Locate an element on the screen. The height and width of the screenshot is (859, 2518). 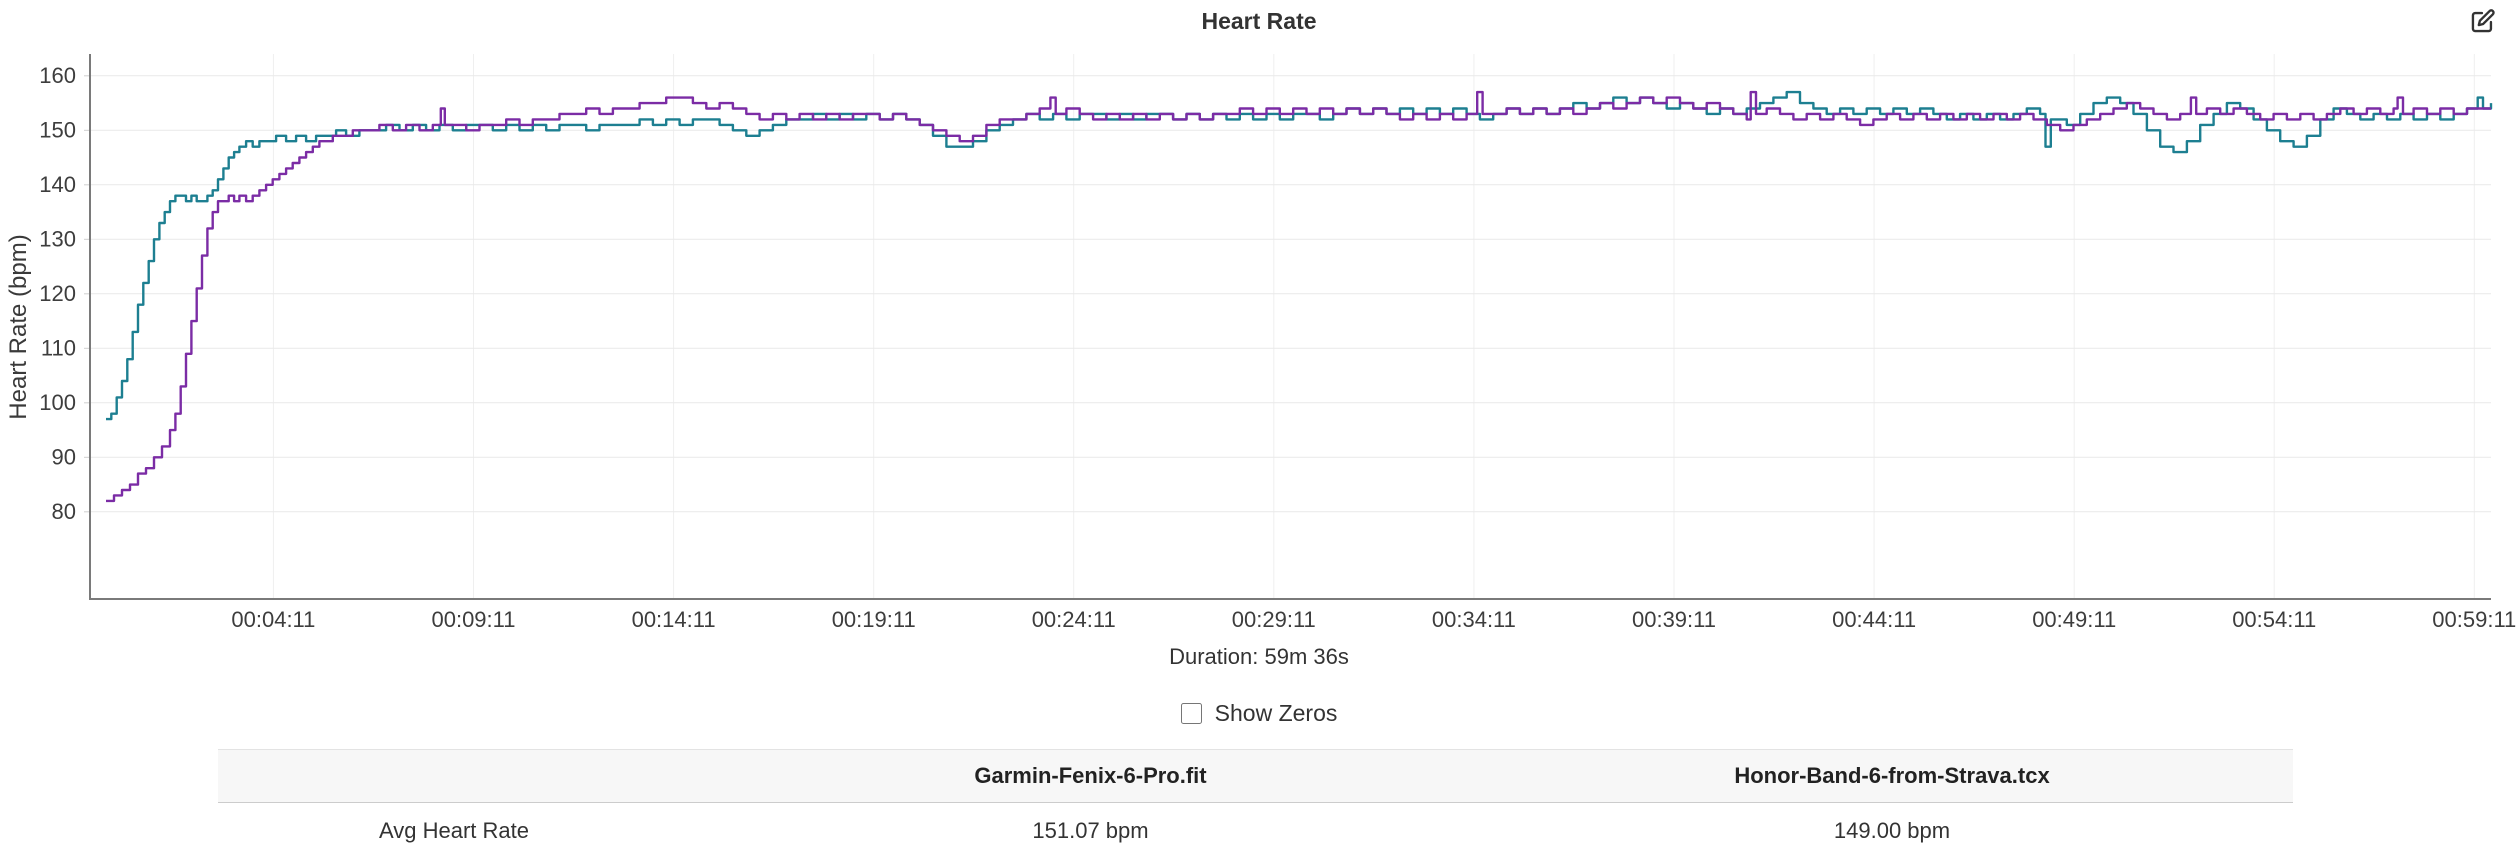
svg-text: 00:54:11 is located at coordinates (2274, 619).